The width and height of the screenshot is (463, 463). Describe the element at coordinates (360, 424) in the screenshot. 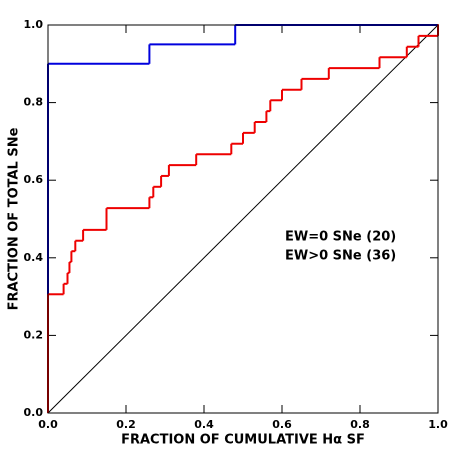

I see `x-tick-label: 0.8` at that location.